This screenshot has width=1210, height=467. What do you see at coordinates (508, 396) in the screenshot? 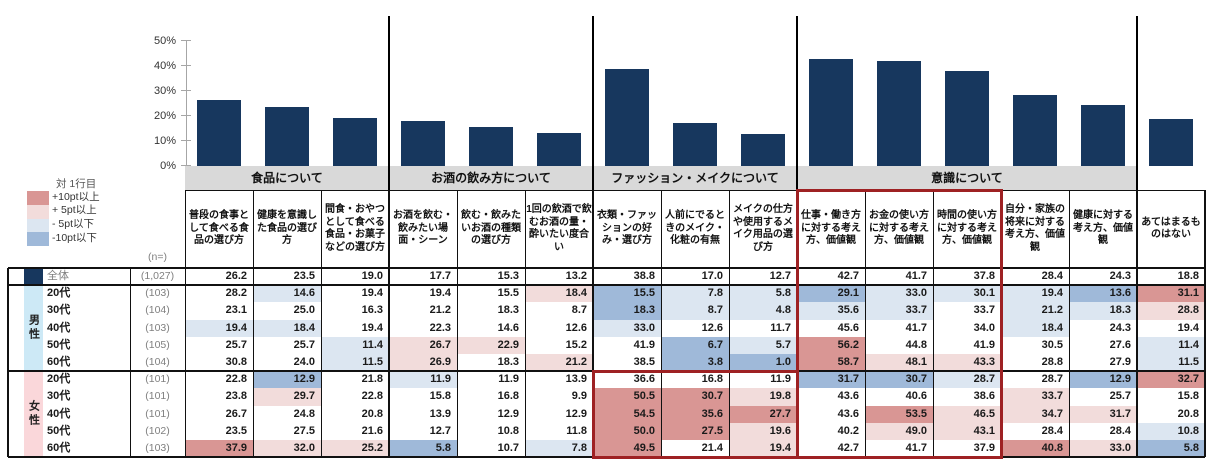
I see `value-cell: 16.8` at bounding box center [508, 396].